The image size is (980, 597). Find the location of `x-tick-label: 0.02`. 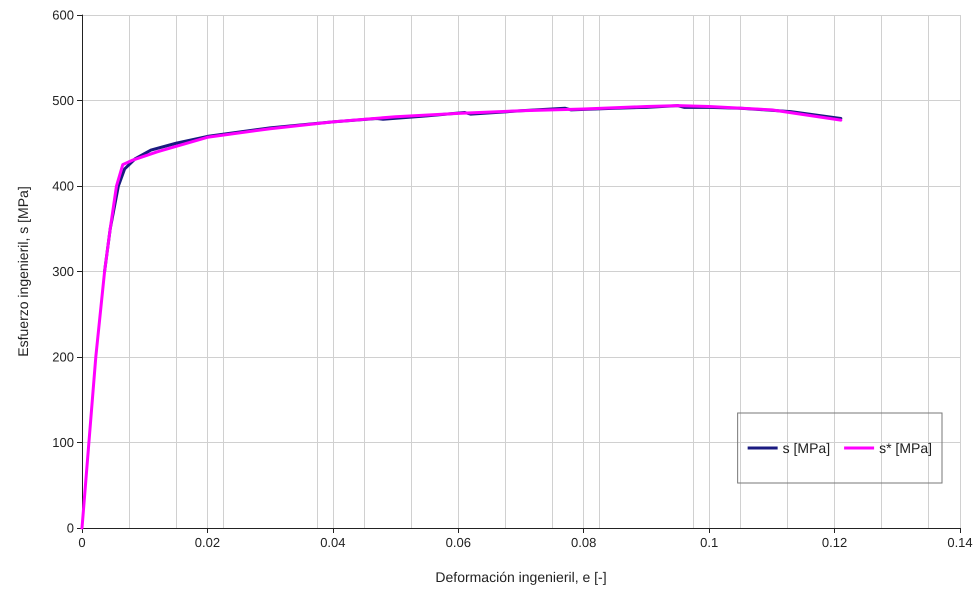

x-tick-label: 0.02 is located at coordinates (207, 542).